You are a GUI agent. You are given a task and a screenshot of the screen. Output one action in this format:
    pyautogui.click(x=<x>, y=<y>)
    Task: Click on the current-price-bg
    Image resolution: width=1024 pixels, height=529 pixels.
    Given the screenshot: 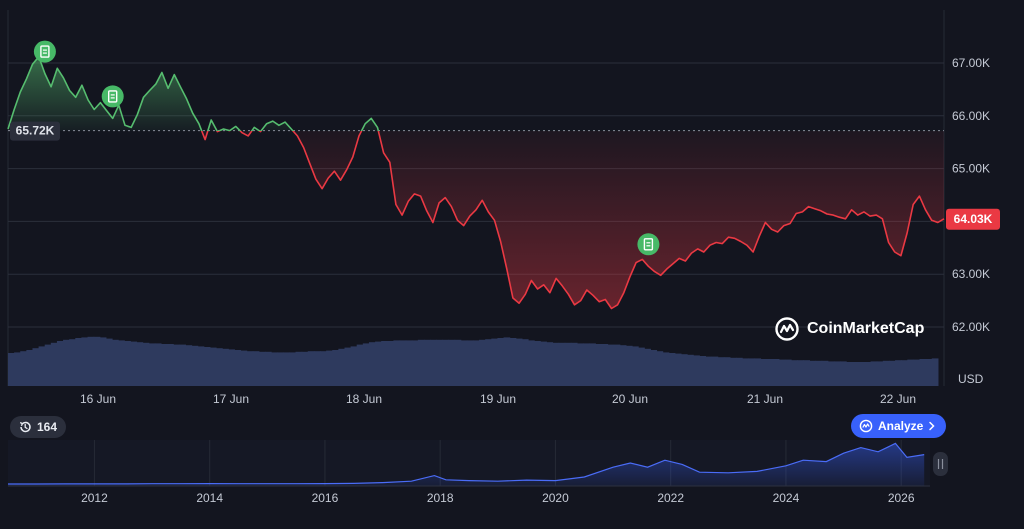 What is the action you would take?
    pyautogui.click(x=973, y=219)
    